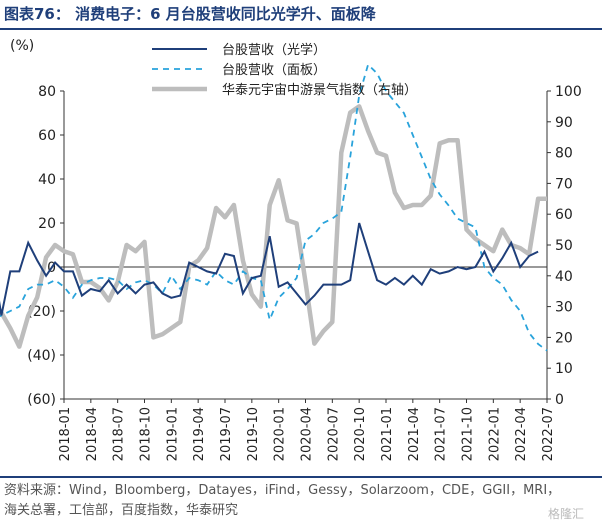 The image size is (602, 526). What do you see at coordinates (92, 434) in the screenshot?
I see `x-tick-label: 2018-04` at bounding box center [92, 434].